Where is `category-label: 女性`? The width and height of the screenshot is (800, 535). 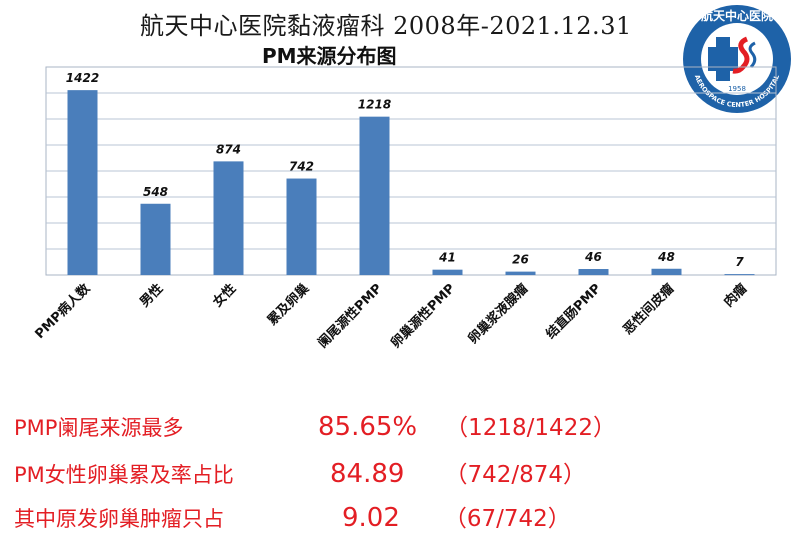
category-label: 女性 is located at coordinates (225, 296).